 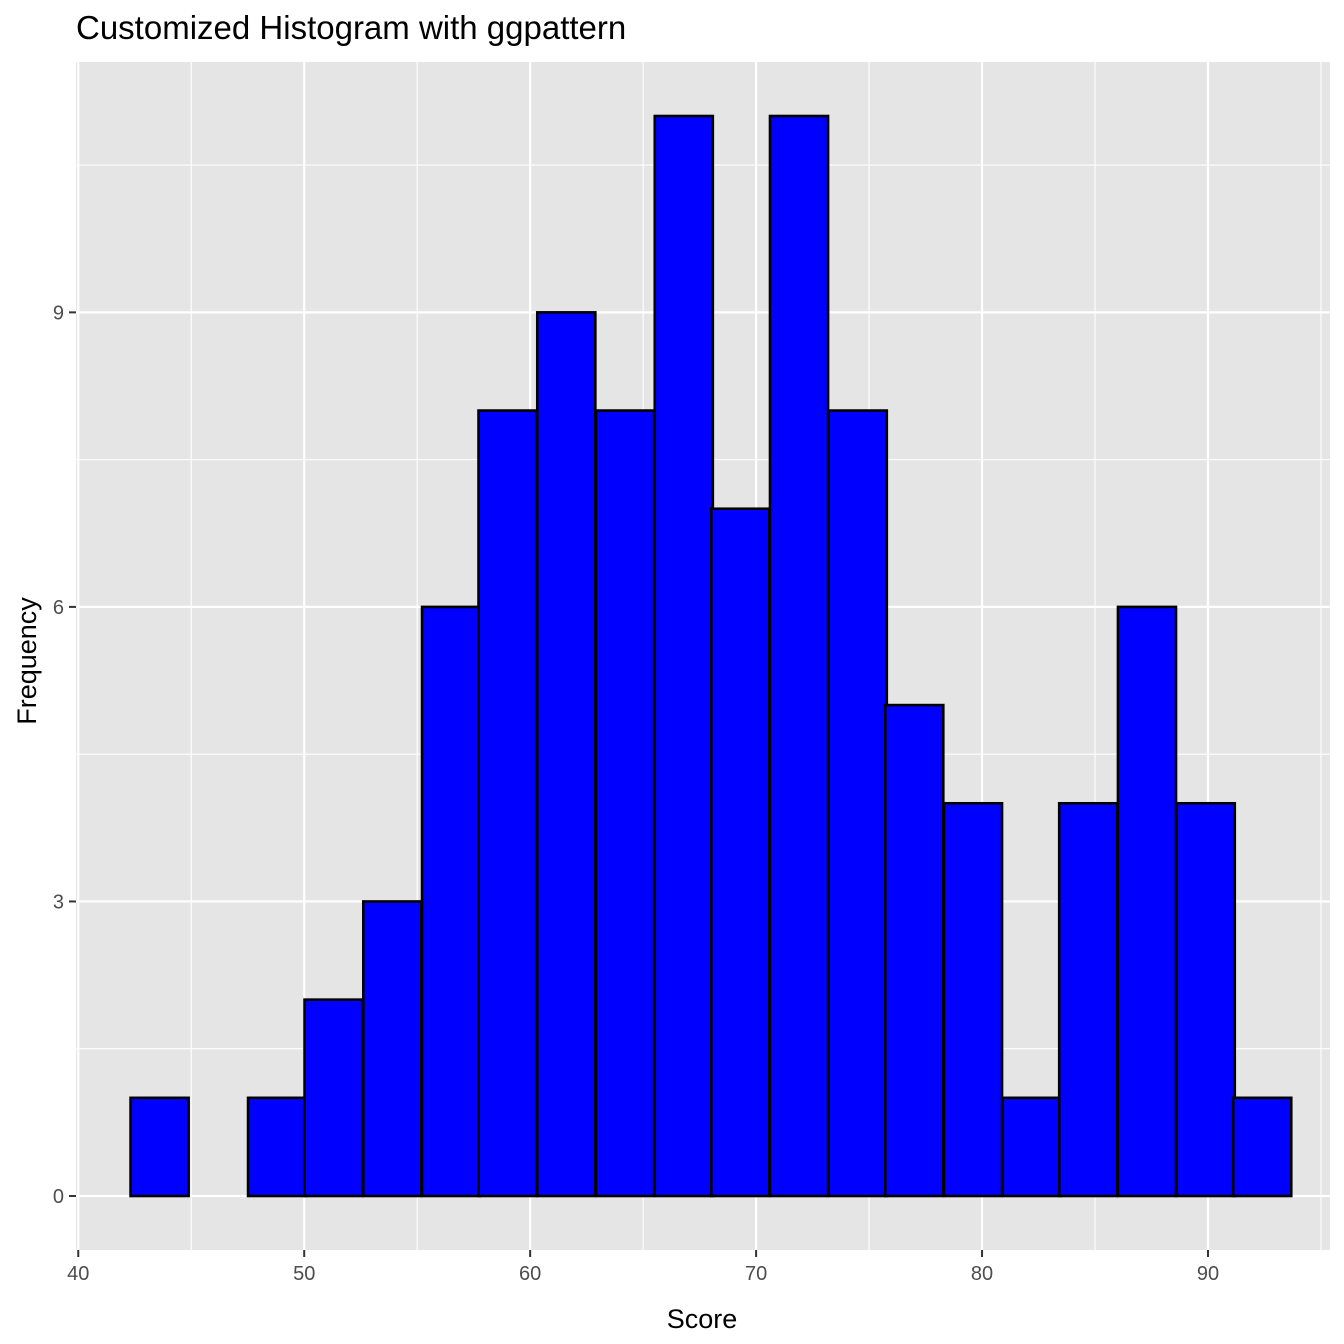 What do you see at coordinates (58, 902) in the screenshot?
I see `y-tick-label: 3` at bounding box center [58, 902].